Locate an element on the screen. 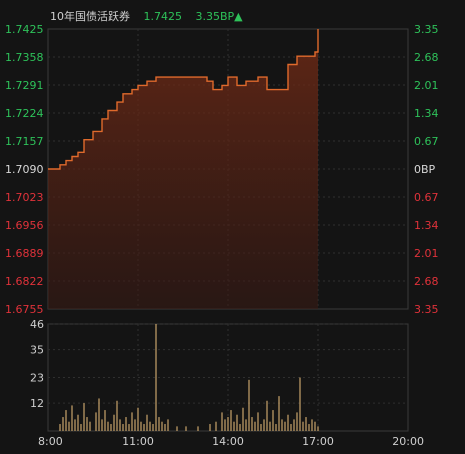 This screenshot has height=454, width=465. price-tick-label: 1.6956 is located at coordinates (24, 225).